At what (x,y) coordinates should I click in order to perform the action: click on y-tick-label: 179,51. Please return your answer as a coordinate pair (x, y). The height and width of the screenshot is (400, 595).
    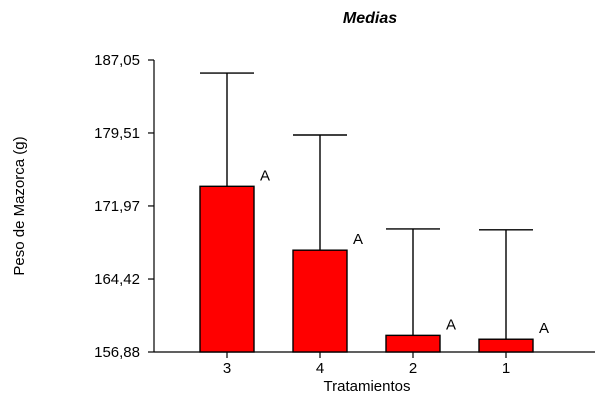
    Looking at the image, I should click on (117, 133).